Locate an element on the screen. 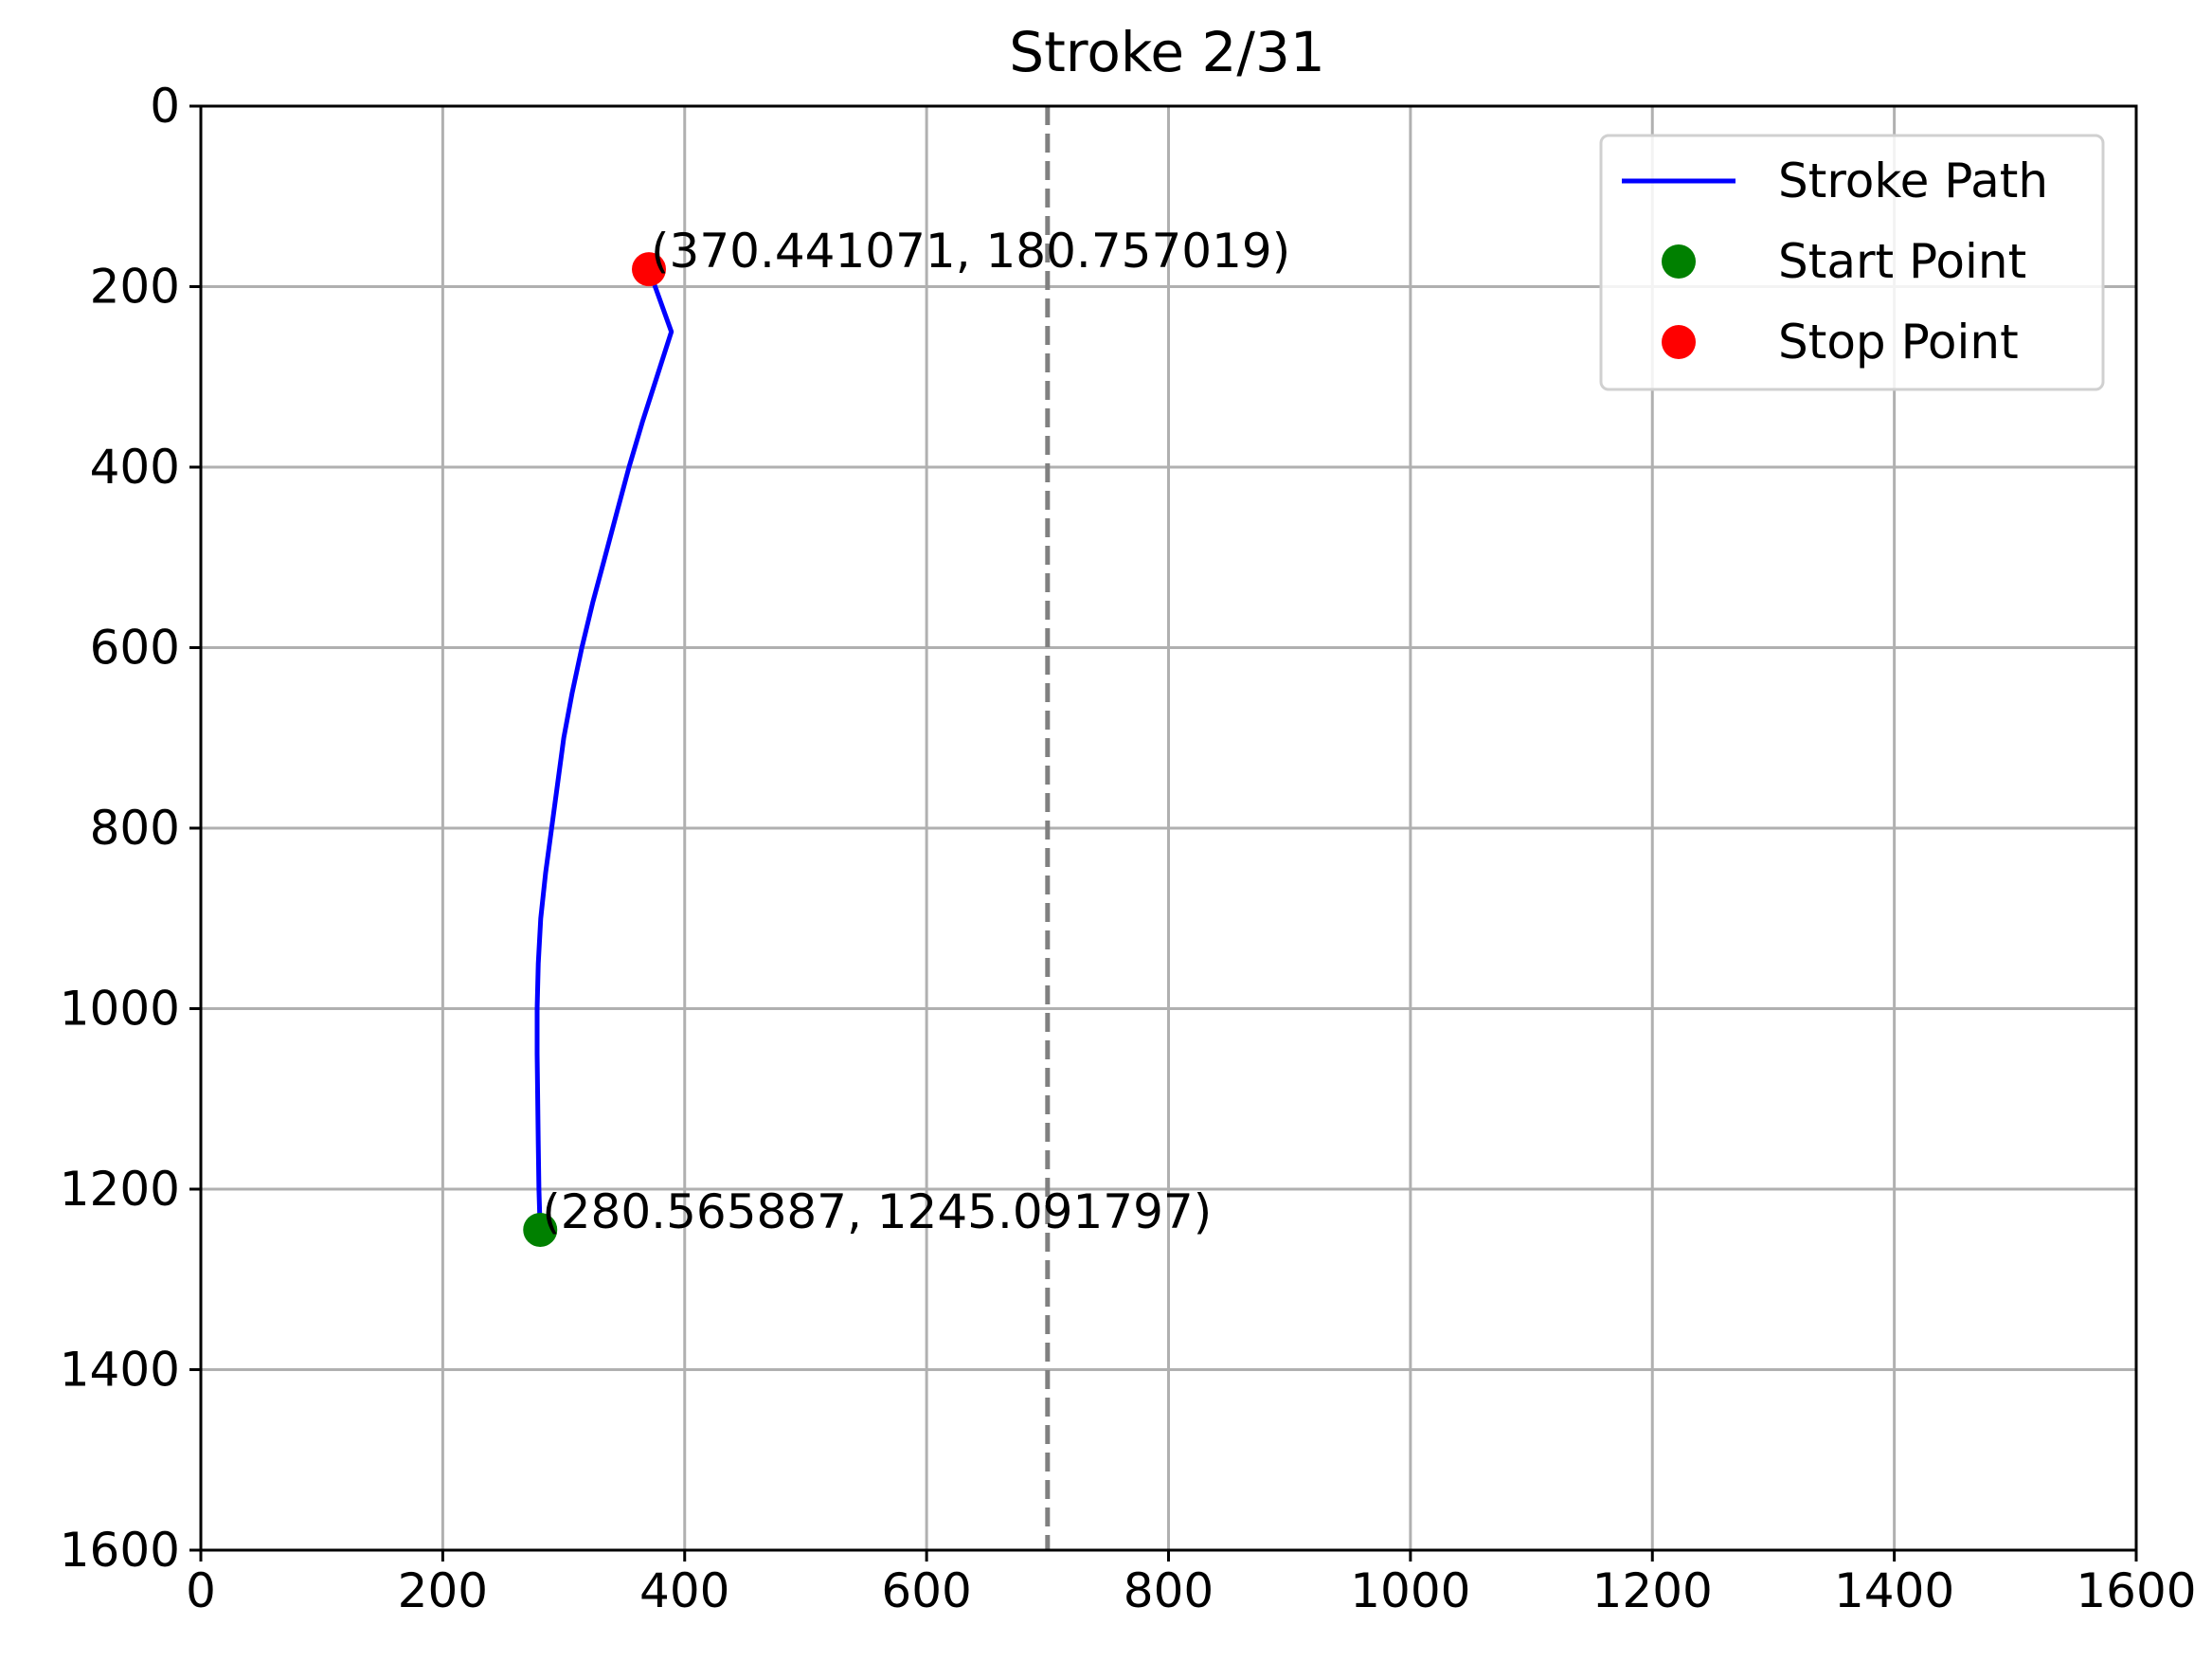  chart-title: Stroke 2/31 is located at coordinates (1167, 52).